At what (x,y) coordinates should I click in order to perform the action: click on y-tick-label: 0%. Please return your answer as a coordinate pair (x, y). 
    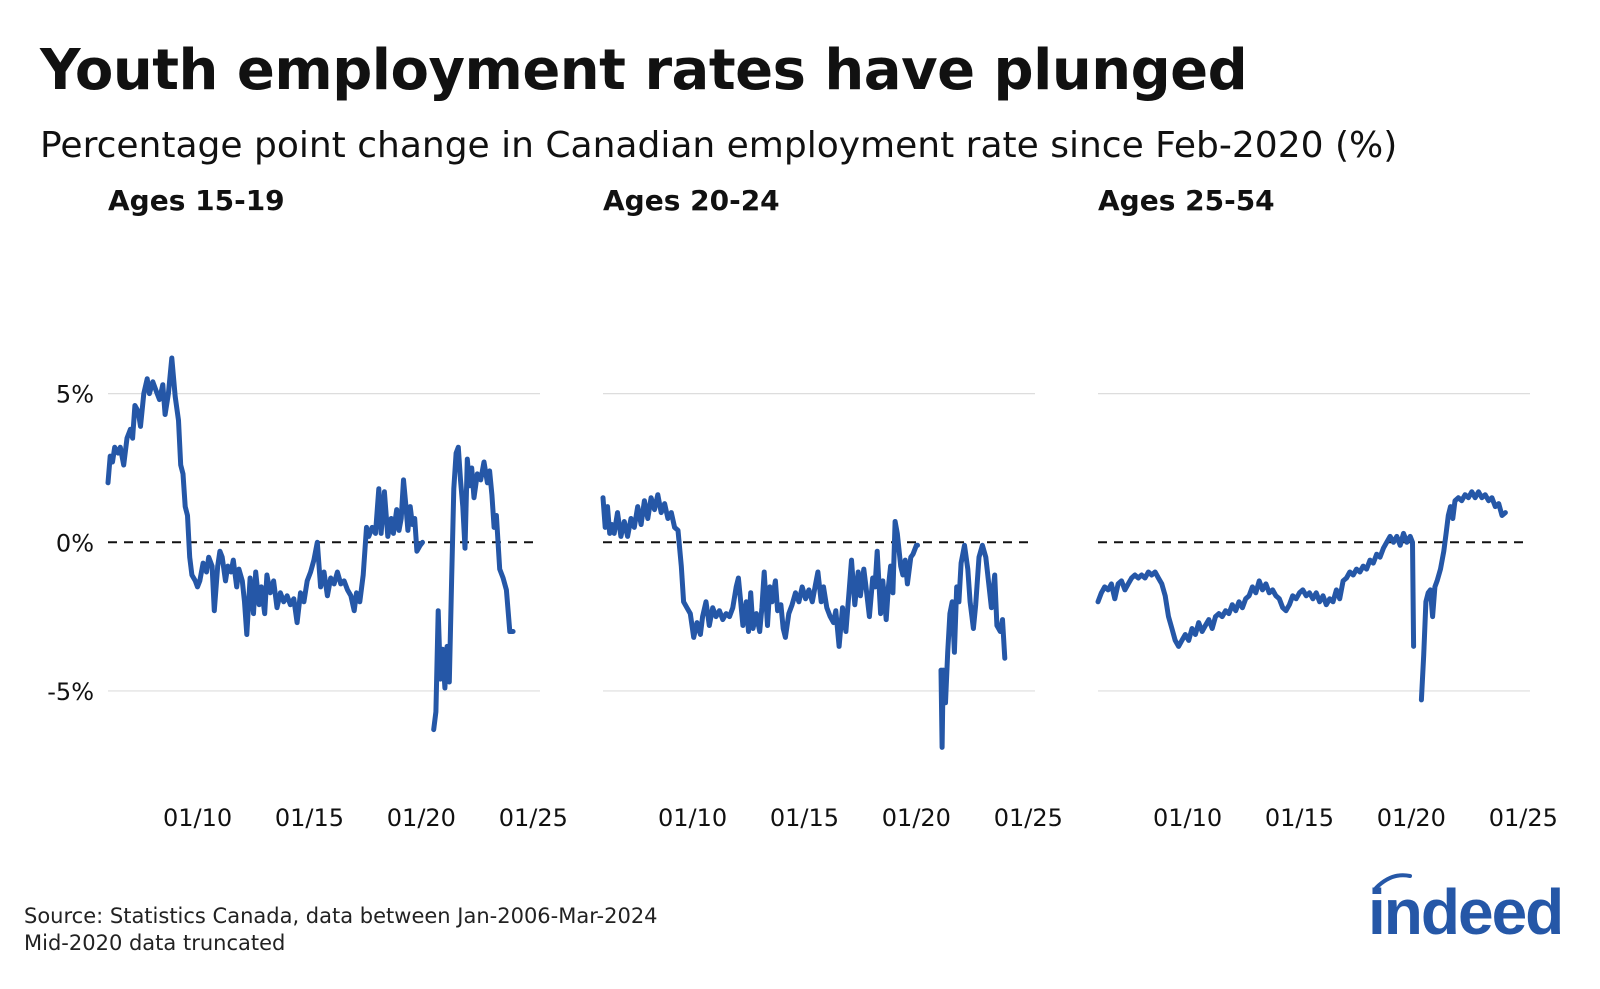
    Looking at the image, I should click on (75, 543).